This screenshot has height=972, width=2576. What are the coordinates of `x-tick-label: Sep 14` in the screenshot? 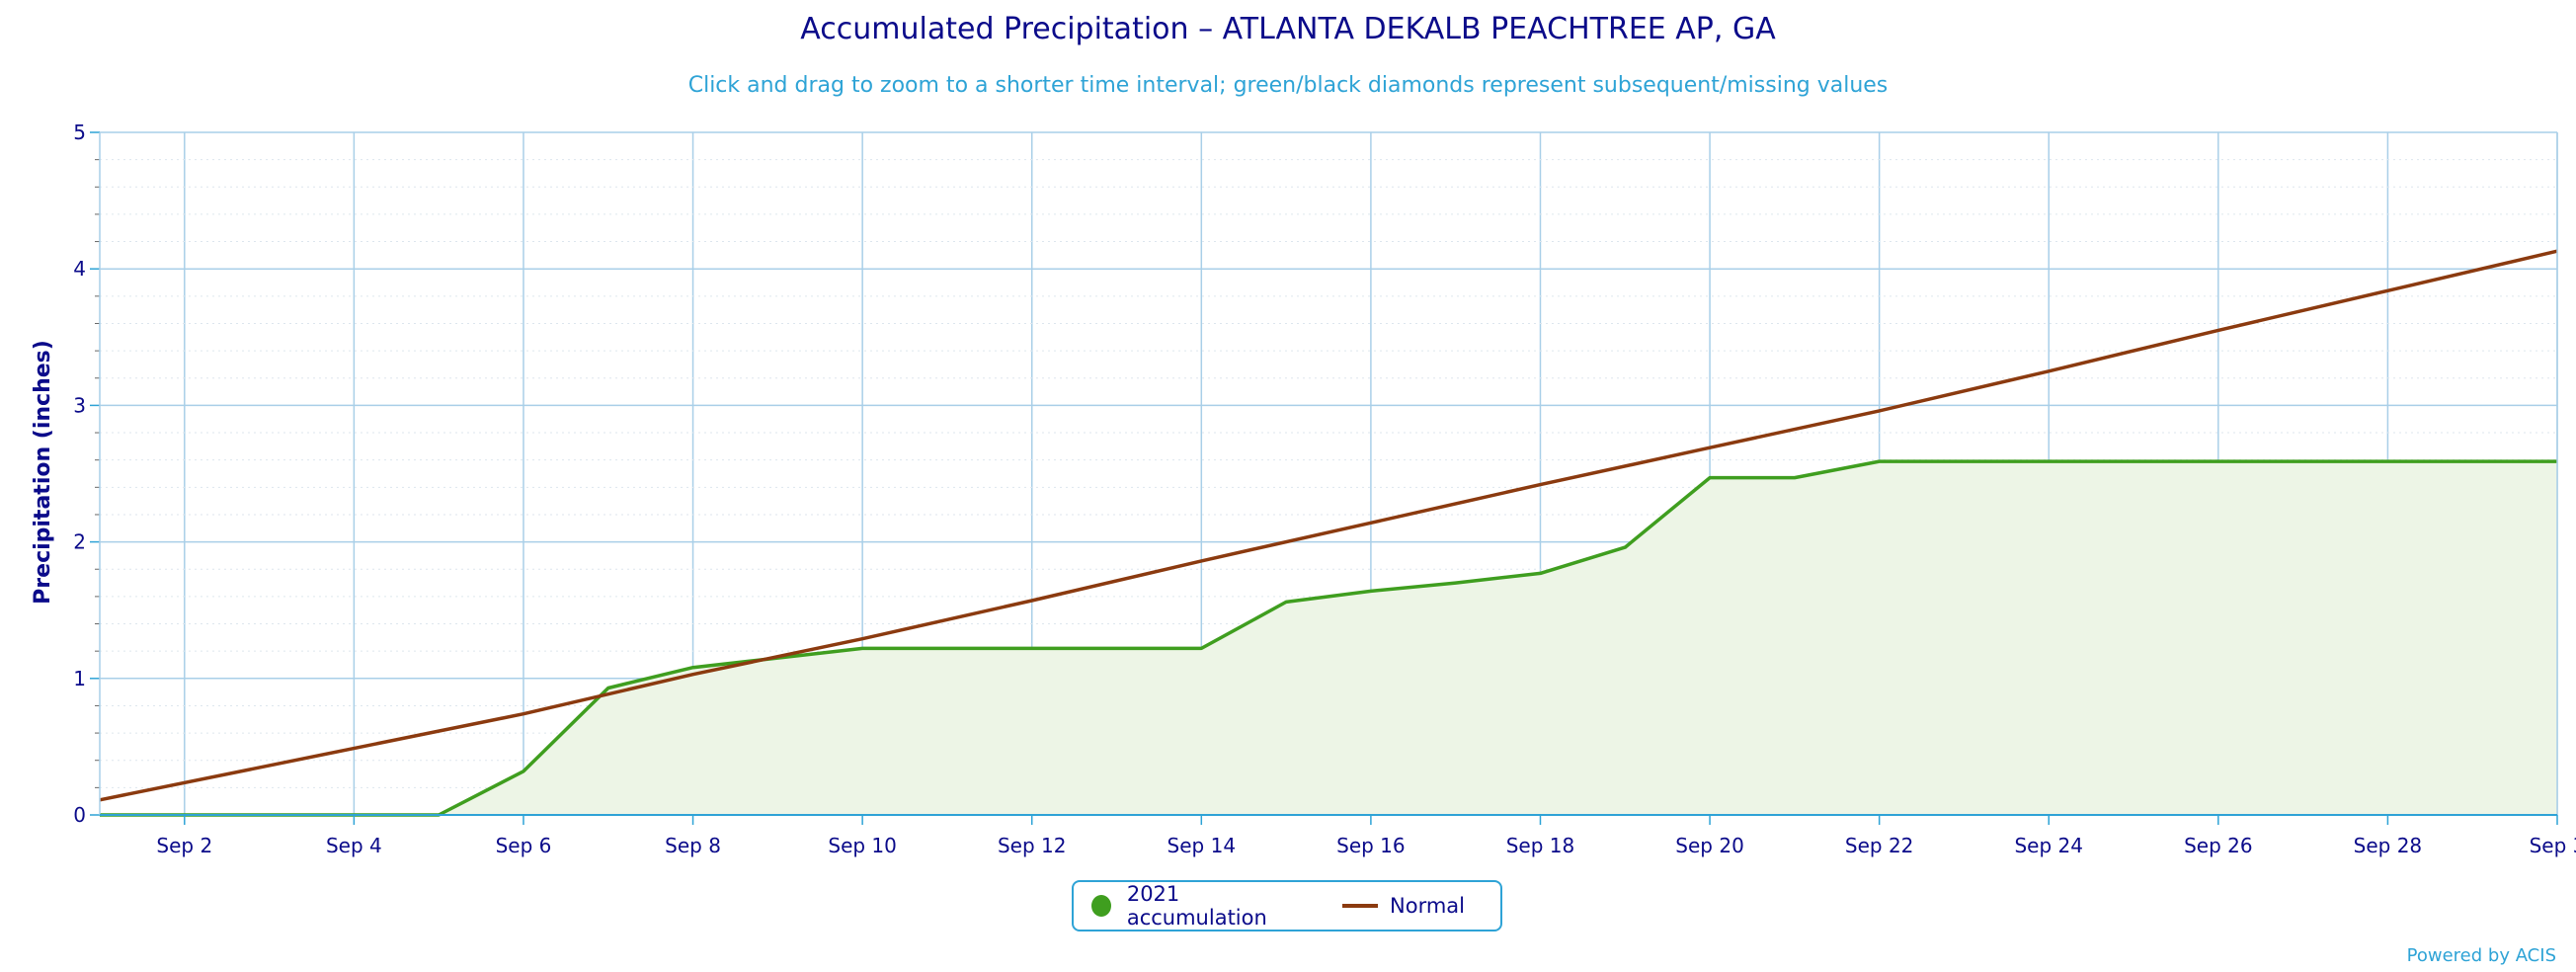 It's located at (1202, 845).